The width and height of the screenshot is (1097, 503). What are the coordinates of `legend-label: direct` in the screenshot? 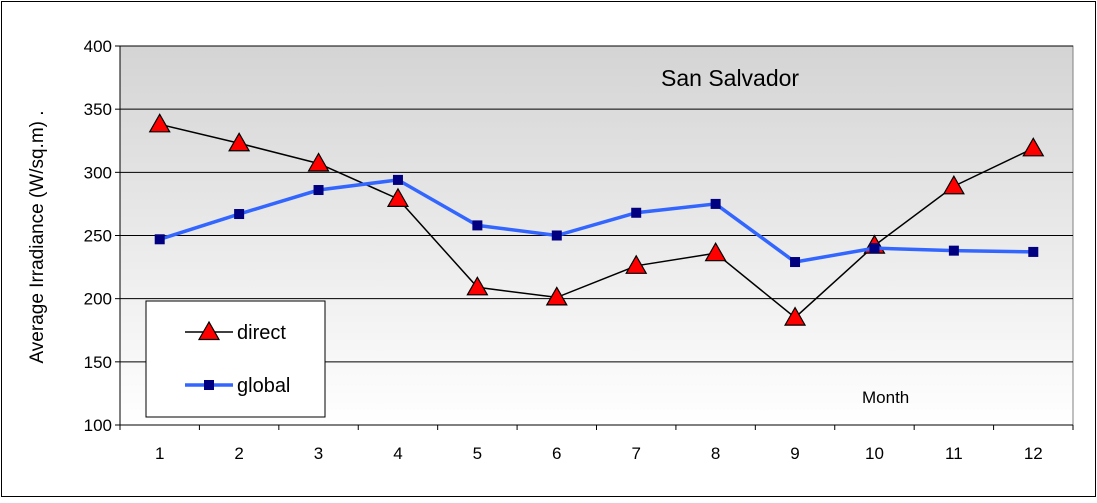 It's located at (261, 333).